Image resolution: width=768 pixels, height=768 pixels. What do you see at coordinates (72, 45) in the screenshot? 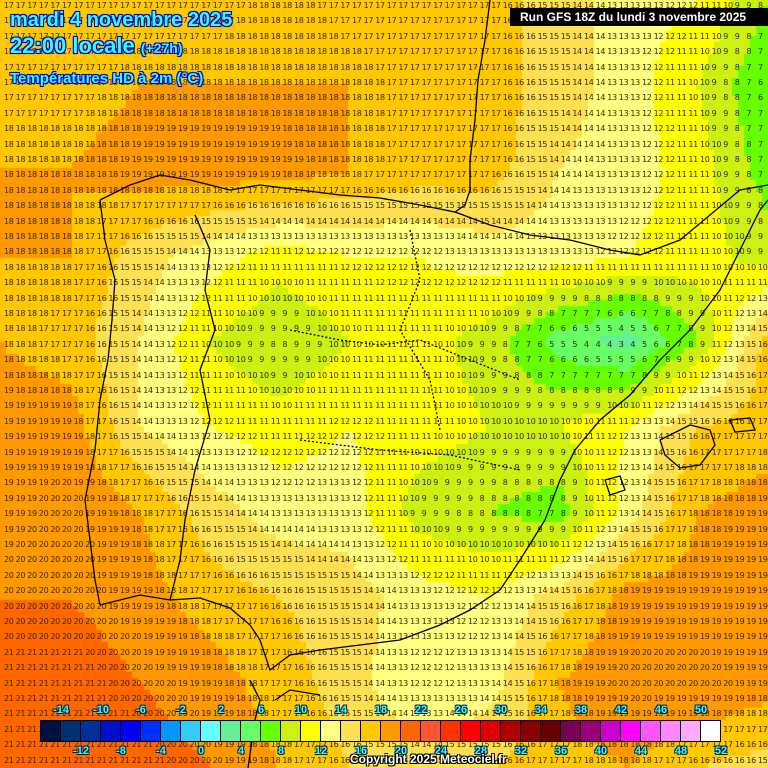
I see `local-time: 22:00 locale` at bounding box center [72, 45].